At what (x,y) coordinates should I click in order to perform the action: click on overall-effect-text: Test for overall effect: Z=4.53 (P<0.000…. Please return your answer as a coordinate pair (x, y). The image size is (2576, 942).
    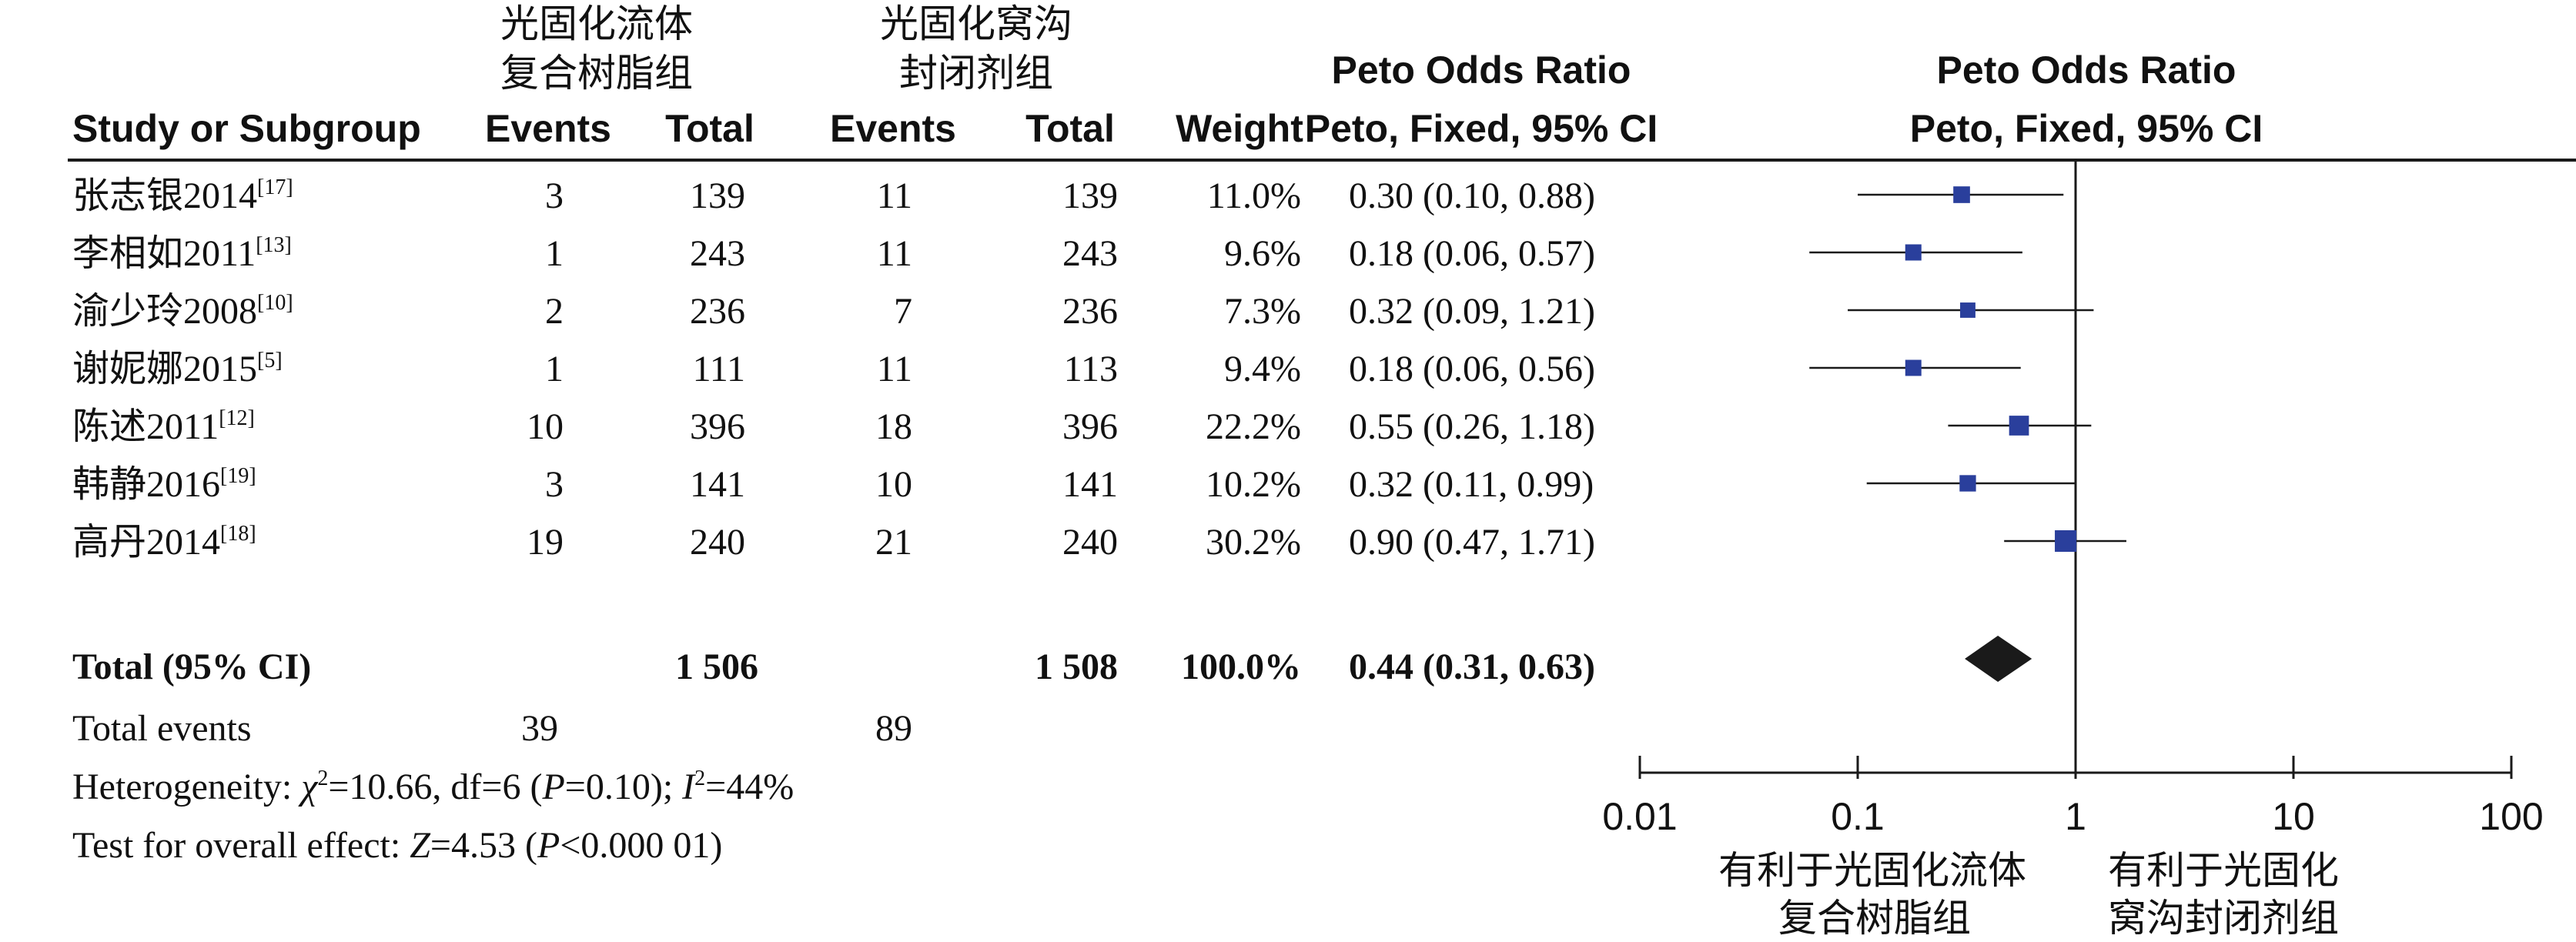
    Looking at the image, I should click on (397, 845).